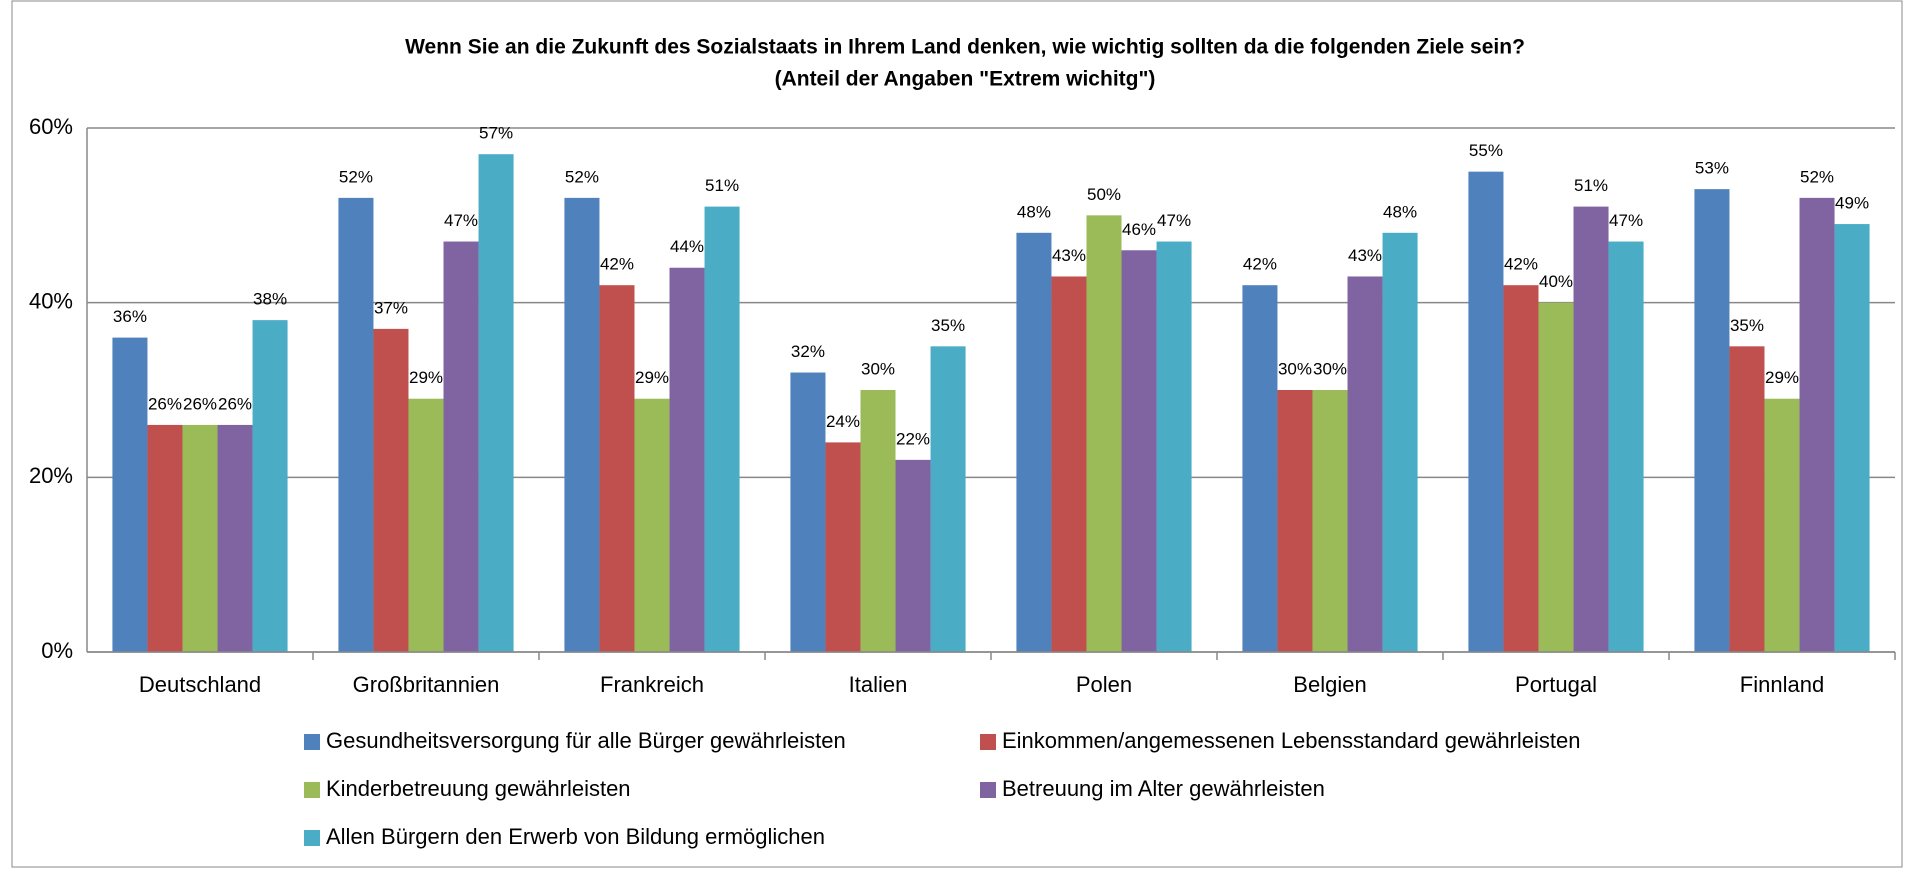 Image resolution: width=1905 pixels, height=869 pixels. Describe the element at coordinates (496, 133) in the screenshot. I see `data-label: 57%` at that location.